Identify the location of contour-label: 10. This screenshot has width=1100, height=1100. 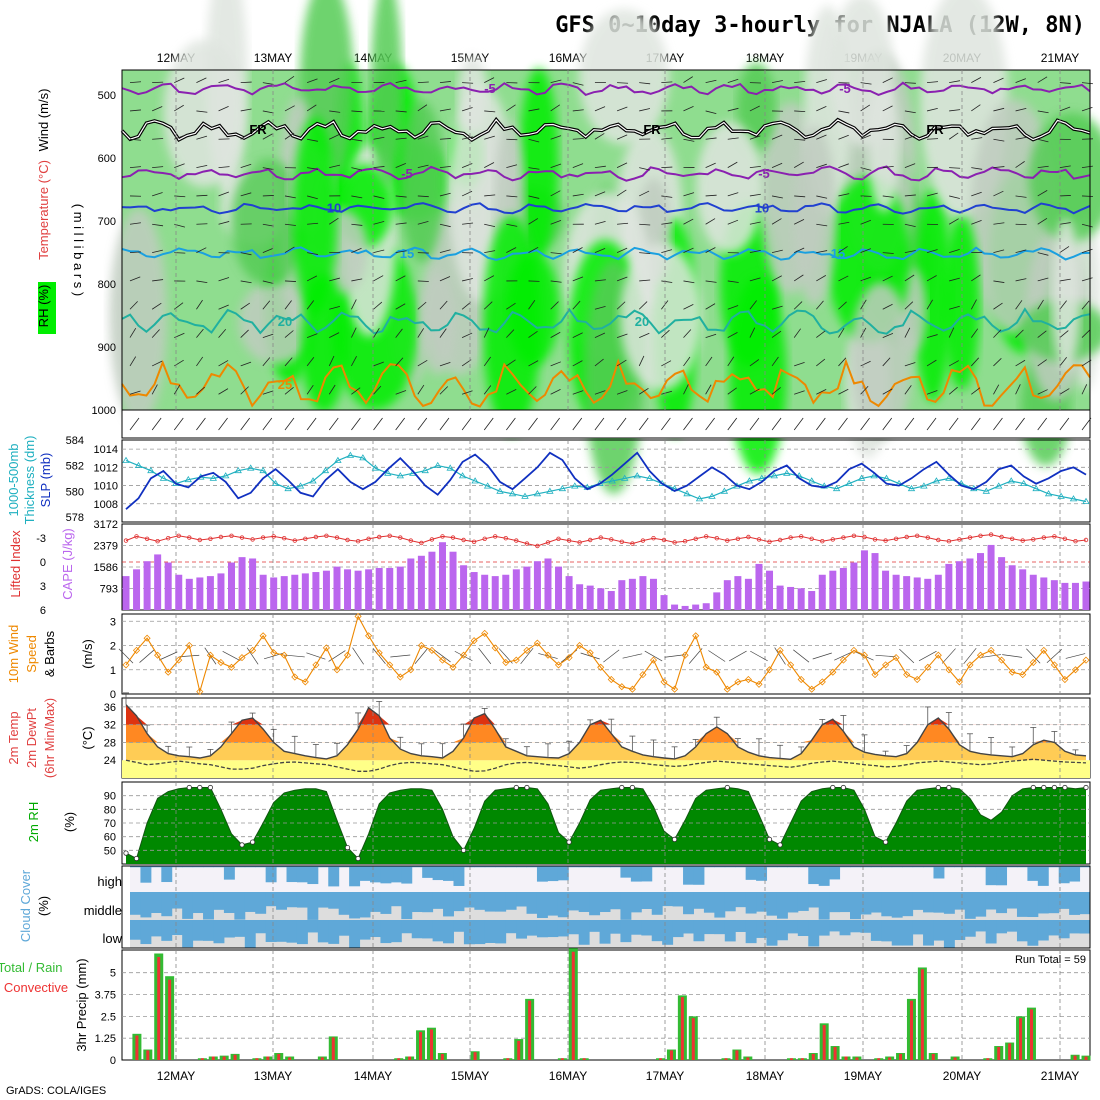
(334, 208).